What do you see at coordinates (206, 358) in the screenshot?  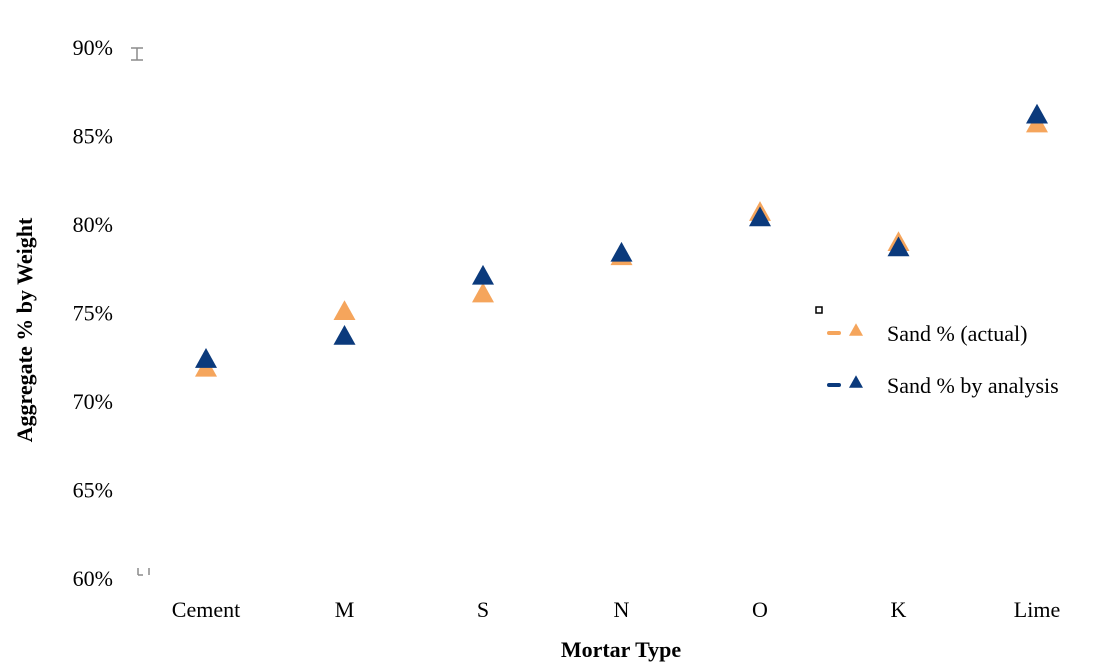 I see `sand-analysis-point-cement` at bounding box center [206, 358].